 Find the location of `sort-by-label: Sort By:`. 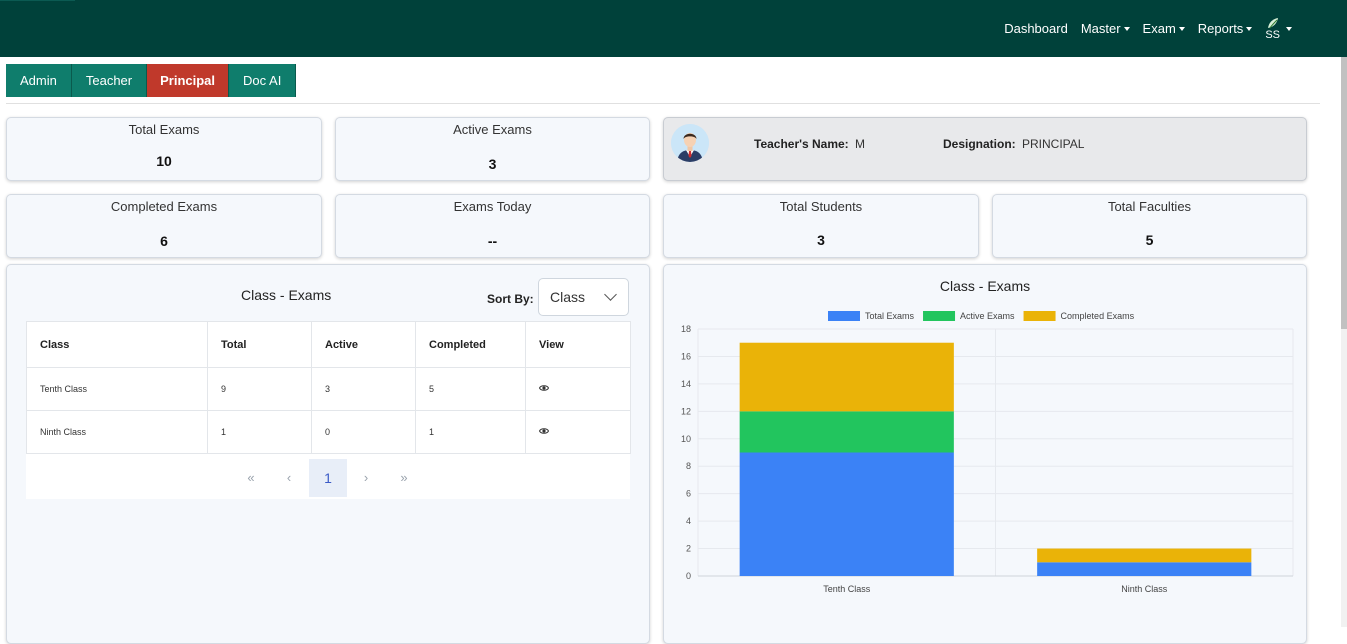

sort-by-label: Sort By: is located at coordinates (510, 299).